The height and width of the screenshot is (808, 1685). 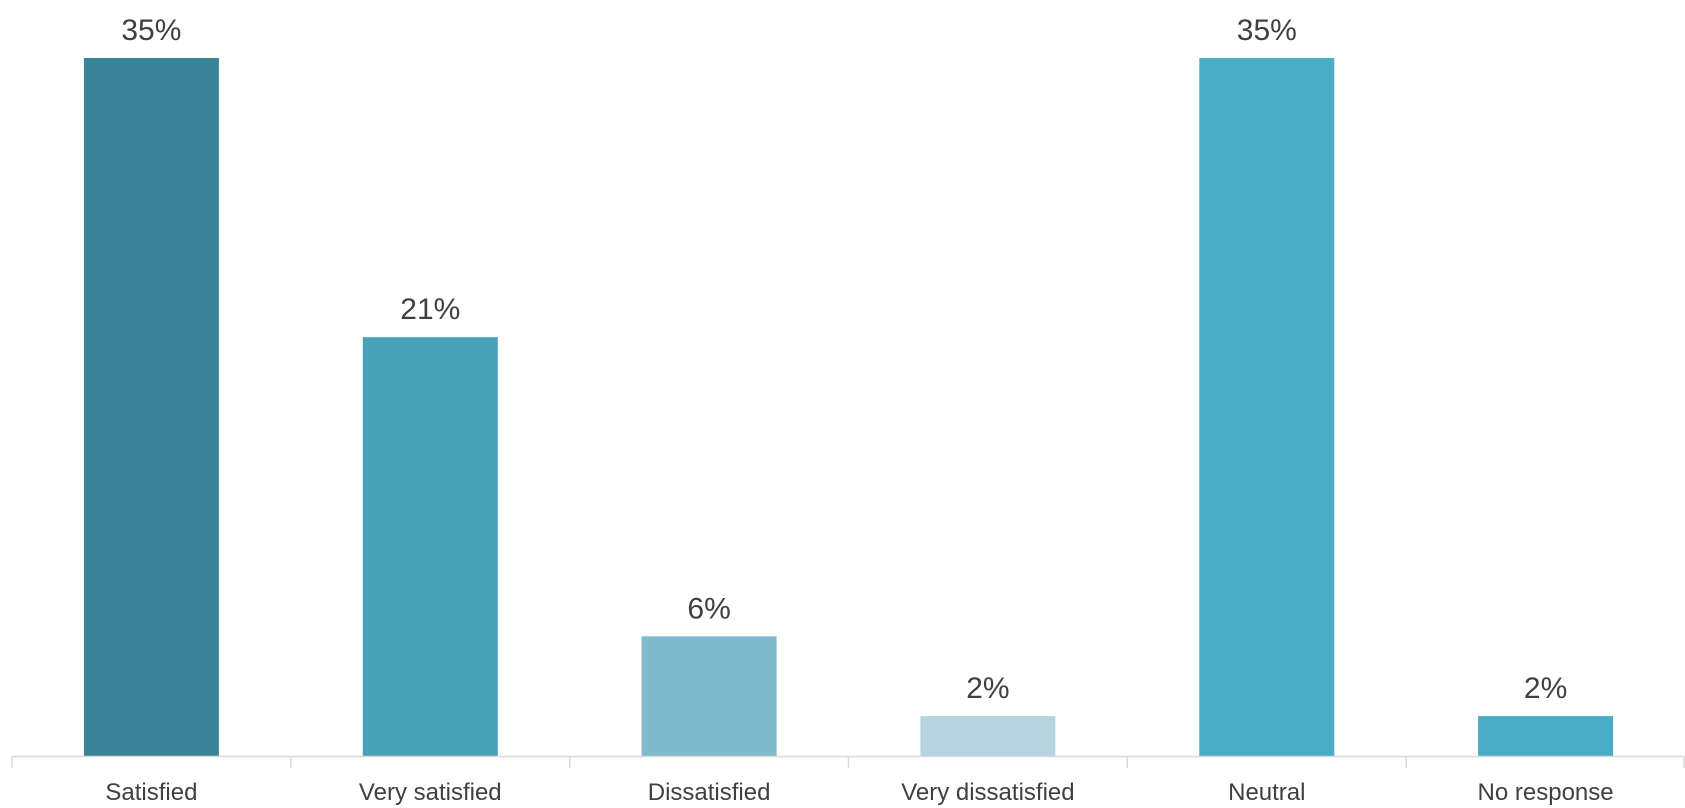 I want to click on category-label-neutral: Neutral, so click(x=1266, y=792).